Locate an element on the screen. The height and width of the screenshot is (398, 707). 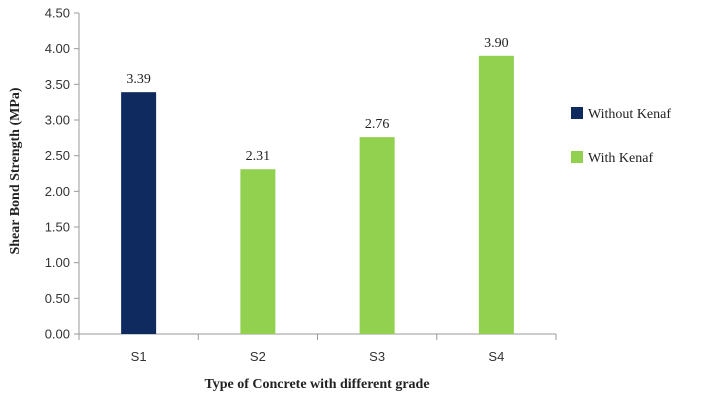
y-tick-label: 4.50 is located at coordinates (57, 13).